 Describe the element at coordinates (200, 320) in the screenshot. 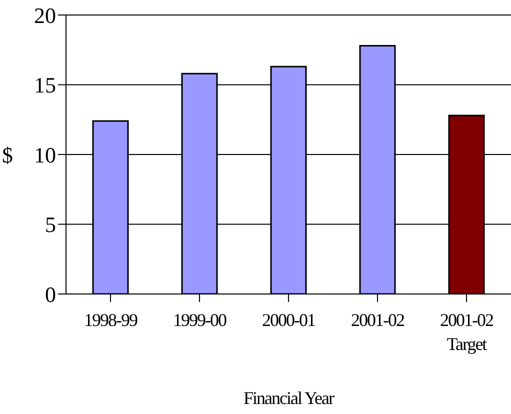

I see `x-tick-label: 1999-00` at that location.